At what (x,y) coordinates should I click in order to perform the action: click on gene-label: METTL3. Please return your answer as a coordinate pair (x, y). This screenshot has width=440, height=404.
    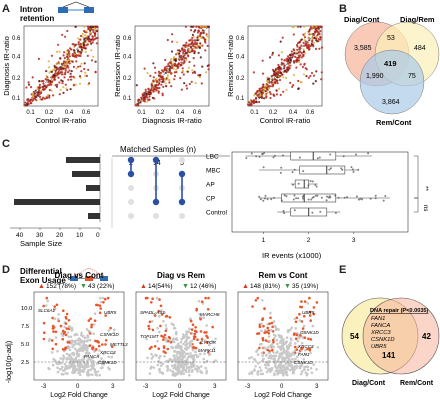
    Looking at the image, I should click on (119, 344).